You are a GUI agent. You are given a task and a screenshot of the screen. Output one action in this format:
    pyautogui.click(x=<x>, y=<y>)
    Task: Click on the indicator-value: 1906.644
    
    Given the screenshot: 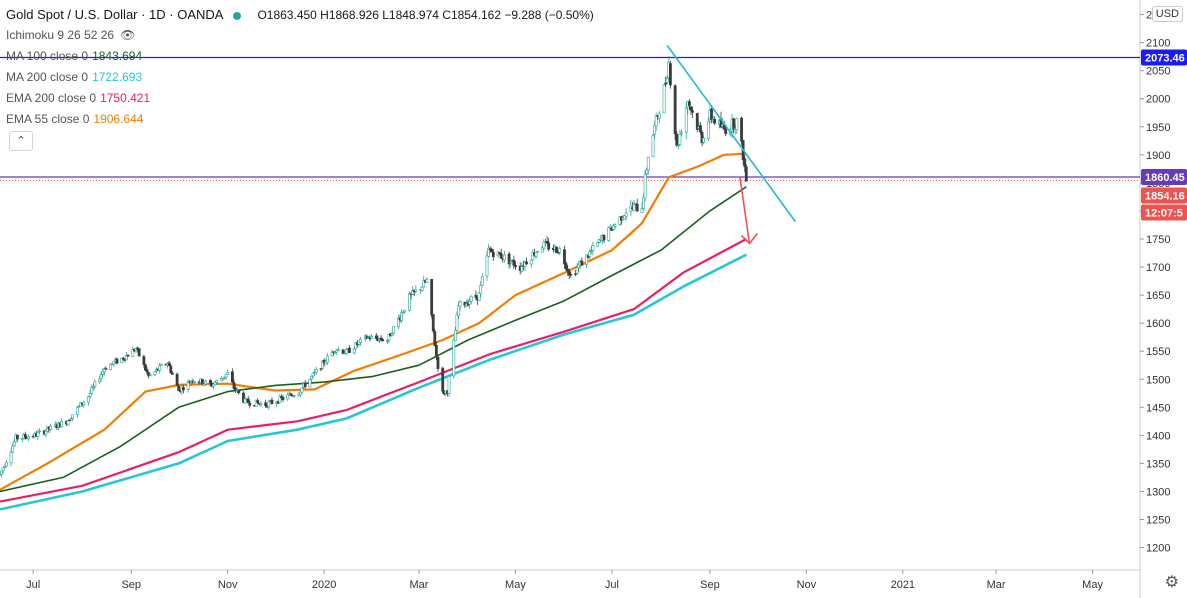 What is the action you would take?
    pyautogui.click(x=118, y=119)
    